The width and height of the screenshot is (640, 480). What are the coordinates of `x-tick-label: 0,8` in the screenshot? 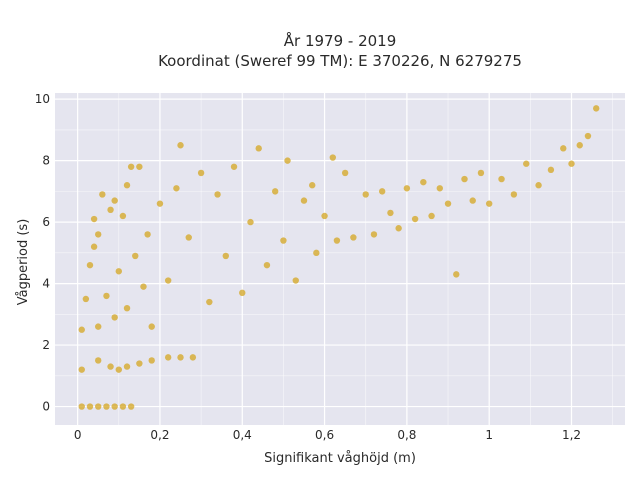 It's located at (406, 435).